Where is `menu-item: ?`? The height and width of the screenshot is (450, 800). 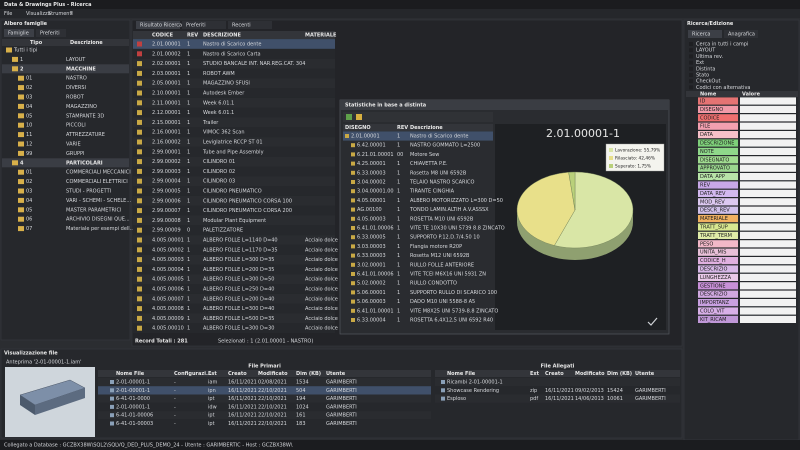
menu-item: ? is located at coordinates (71, 14).